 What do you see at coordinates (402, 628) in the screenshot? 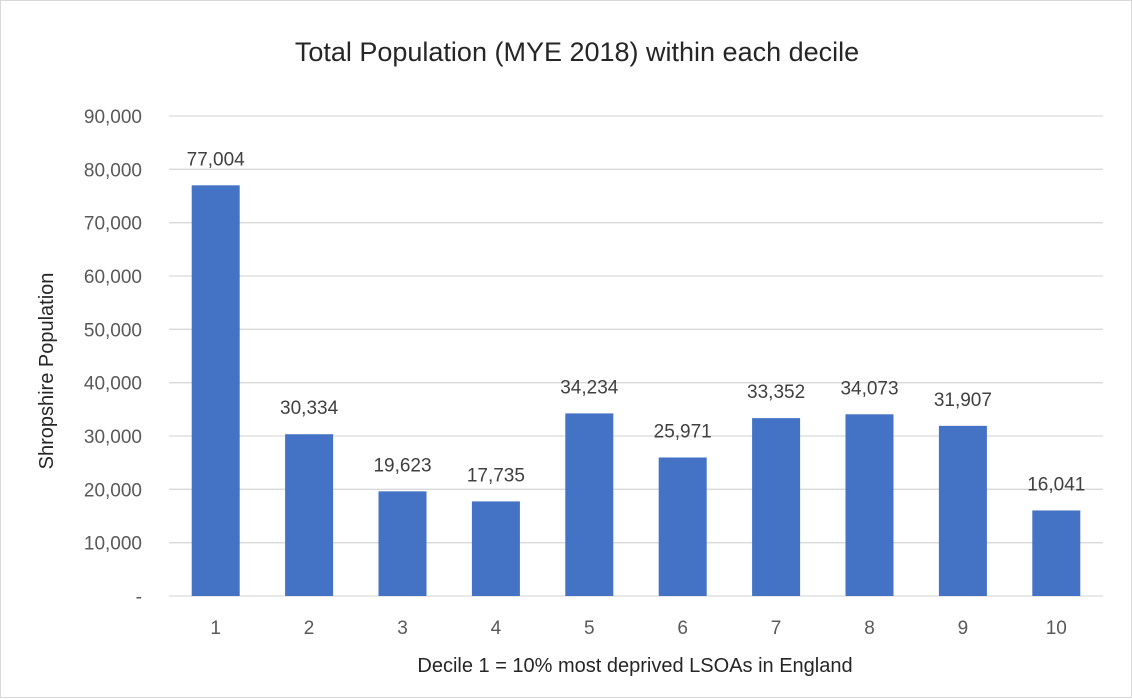
I see `x-tick-label: 3` at bounding box center [402, 628].